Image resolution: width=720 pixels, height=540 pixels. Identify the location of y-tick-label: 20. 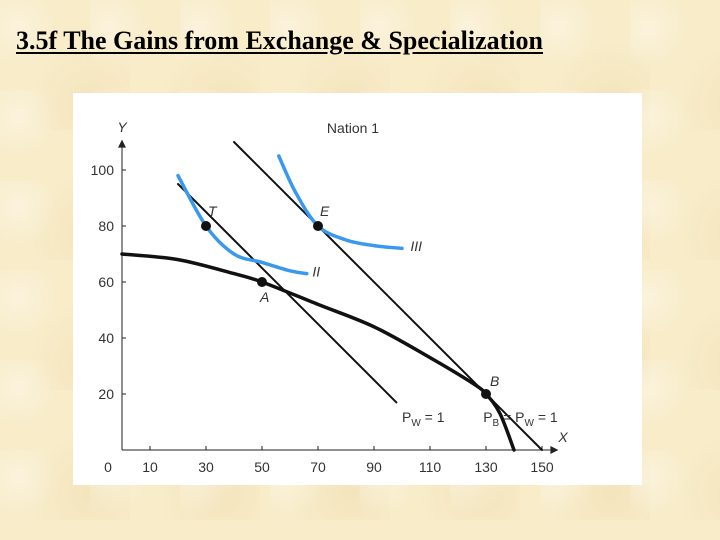
(106, 394).